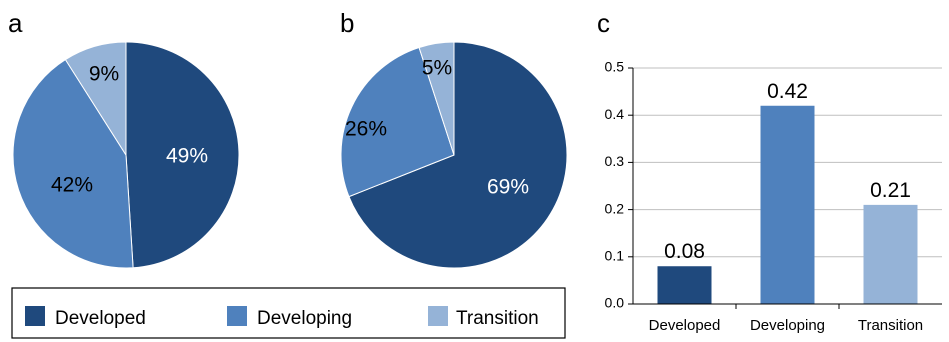  What do you see at coordinates (104, 74) in the screenshot?
I see `pie-slice-label-transition: 9%` at bounding box center [104, 74].